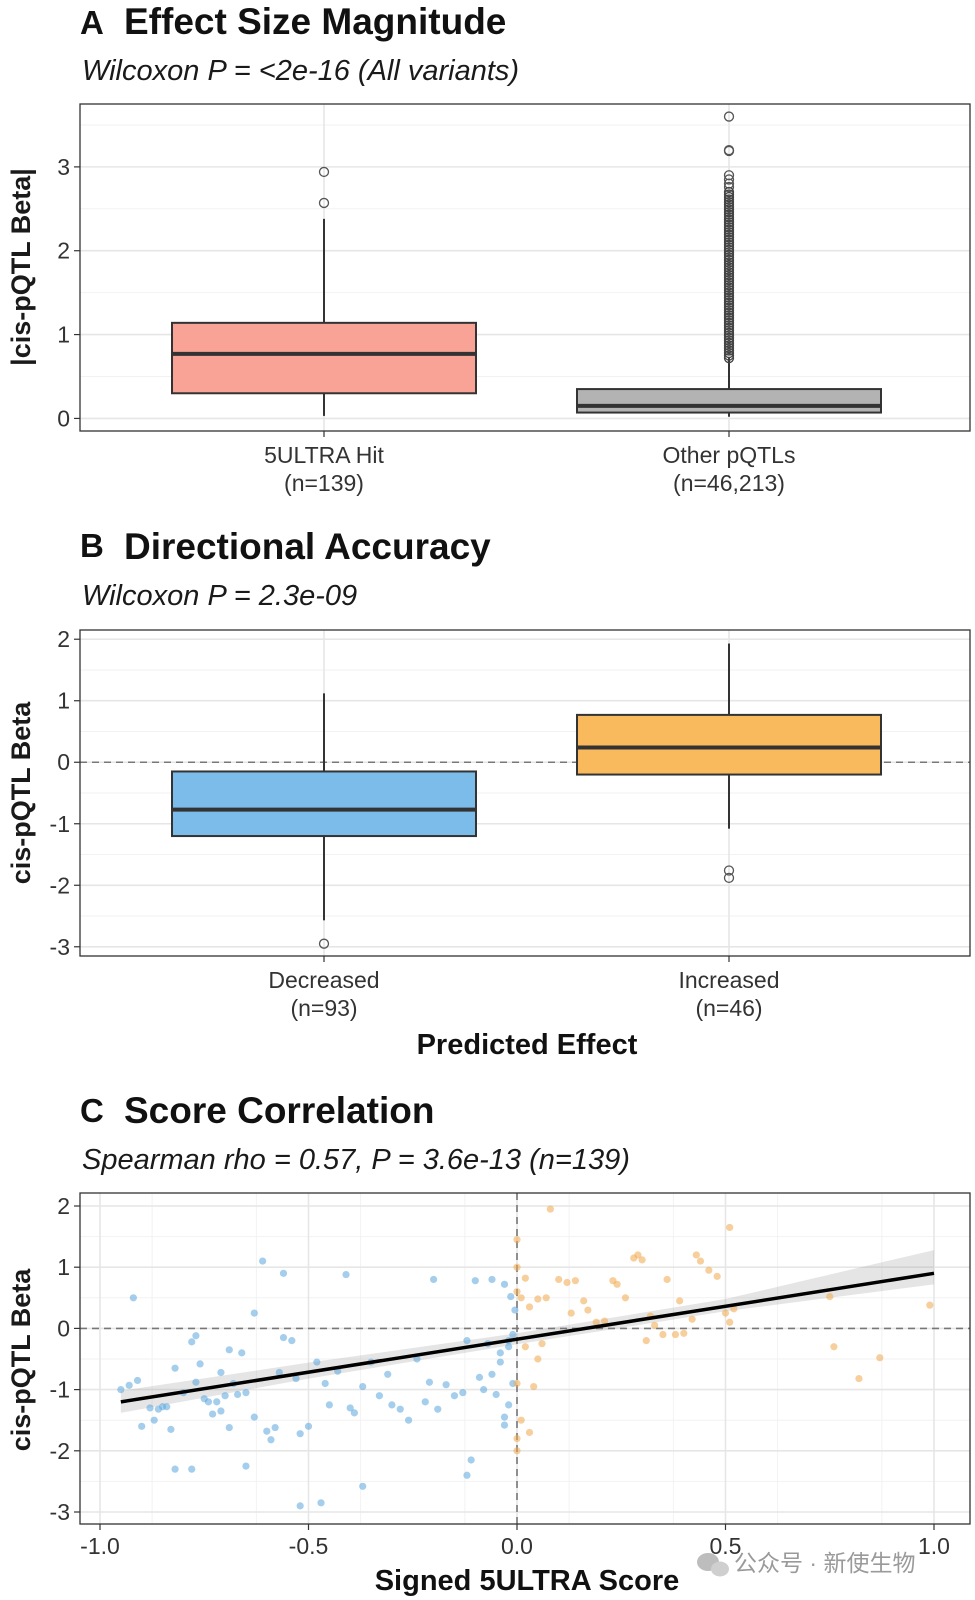  I want to click on panel-b-letter: B, so click(92, 545).